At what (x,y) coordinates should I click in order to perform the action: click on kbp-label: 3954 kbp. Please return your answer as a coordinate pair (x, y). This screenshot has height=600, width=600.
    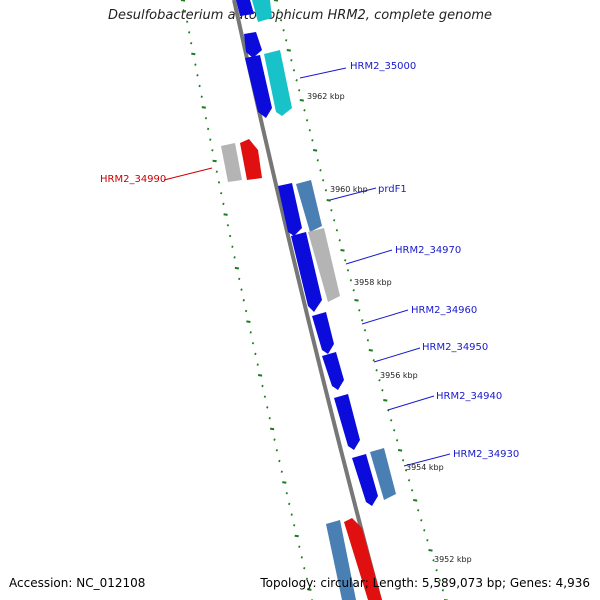
    Looking at the image, I should click on (425, 467).